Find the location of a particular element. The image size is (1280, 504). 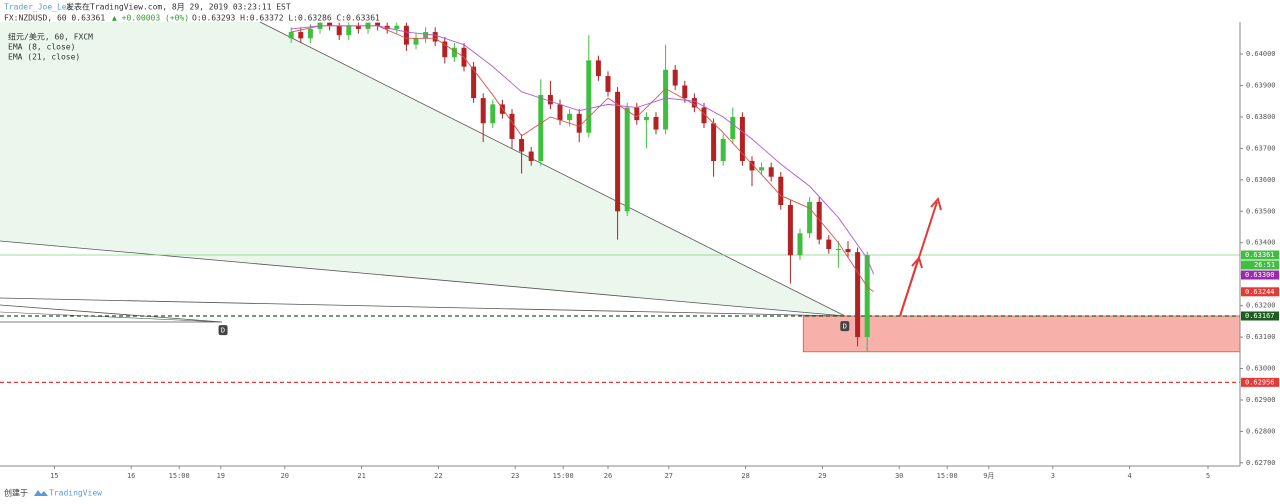

x-tick-label: 27 is located at coordinates (669, 476).